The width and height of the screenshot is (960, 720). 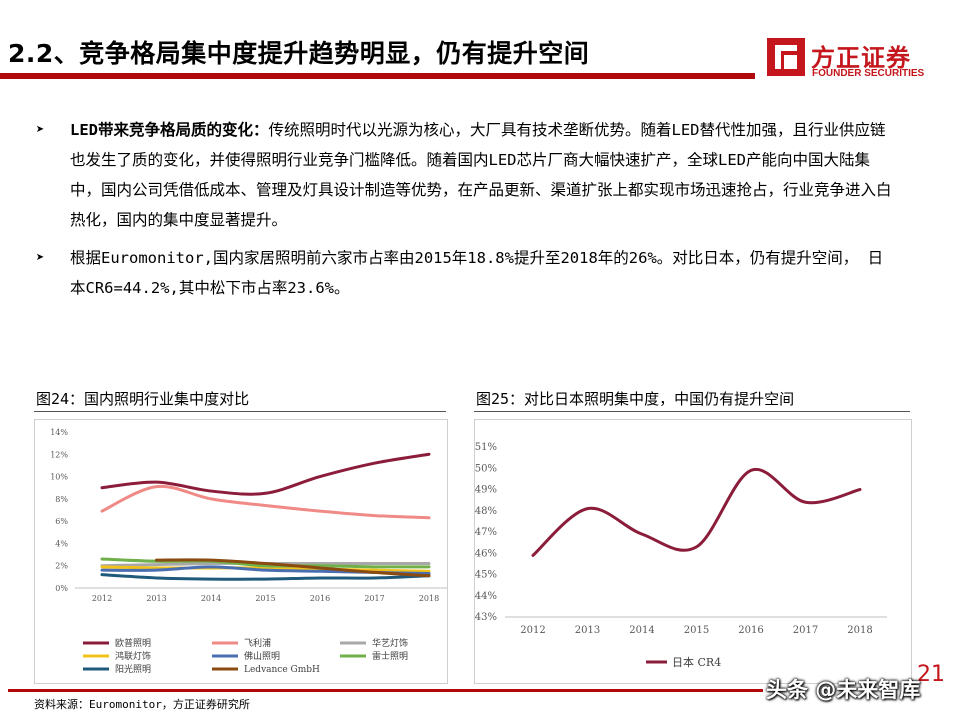 I want to click on header-divider, so click(x=377, y=76).